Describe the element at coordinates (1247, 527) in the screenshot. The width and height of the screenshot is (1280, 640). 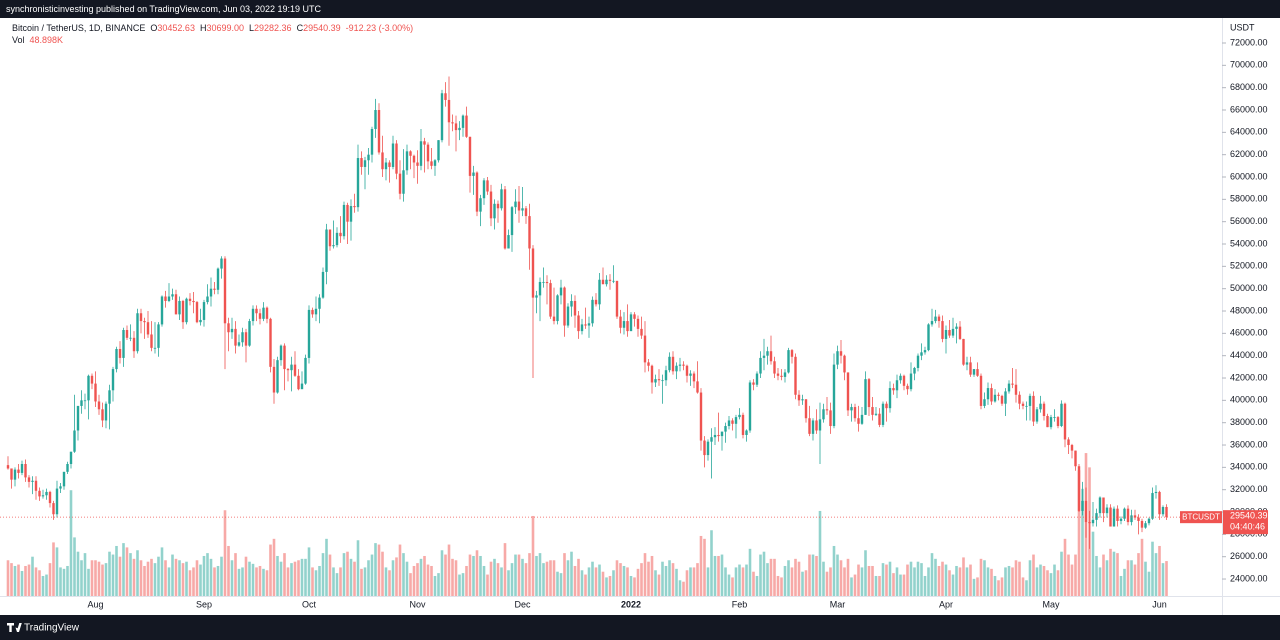
I see `countdown: 04:40:46` at that location.